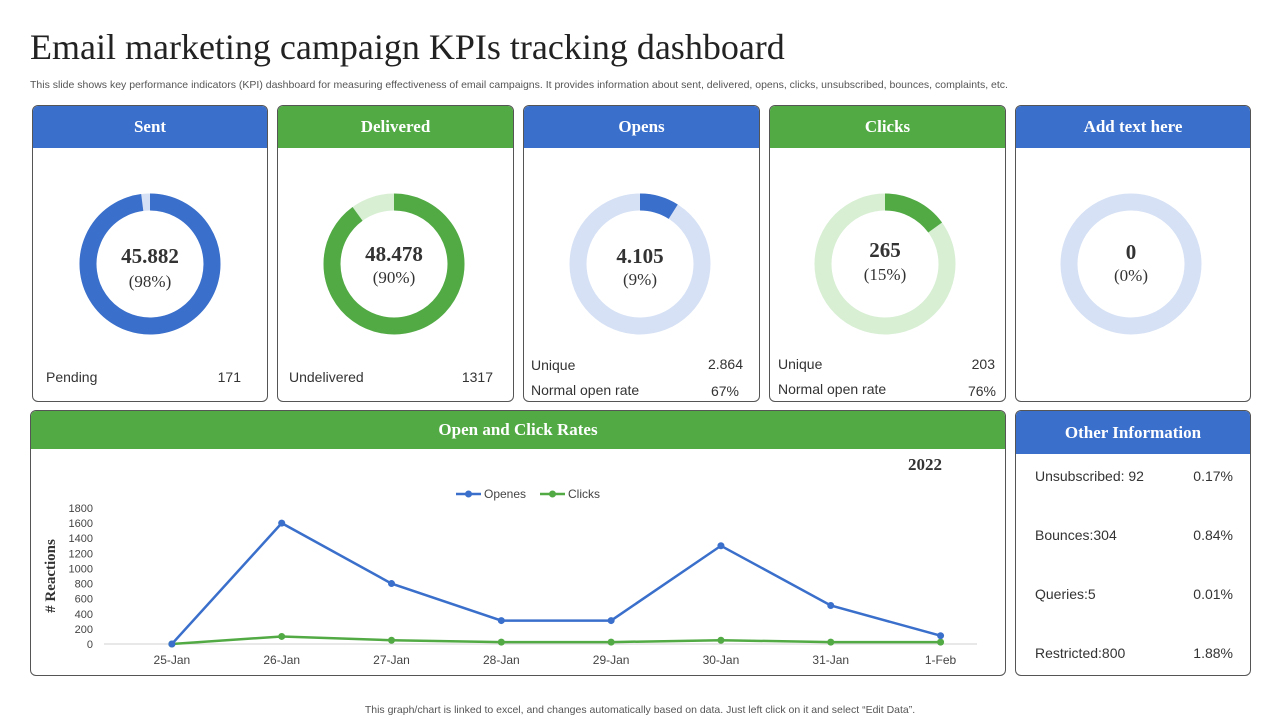  I want to click on legend-label: Openes, so click(505, 494).